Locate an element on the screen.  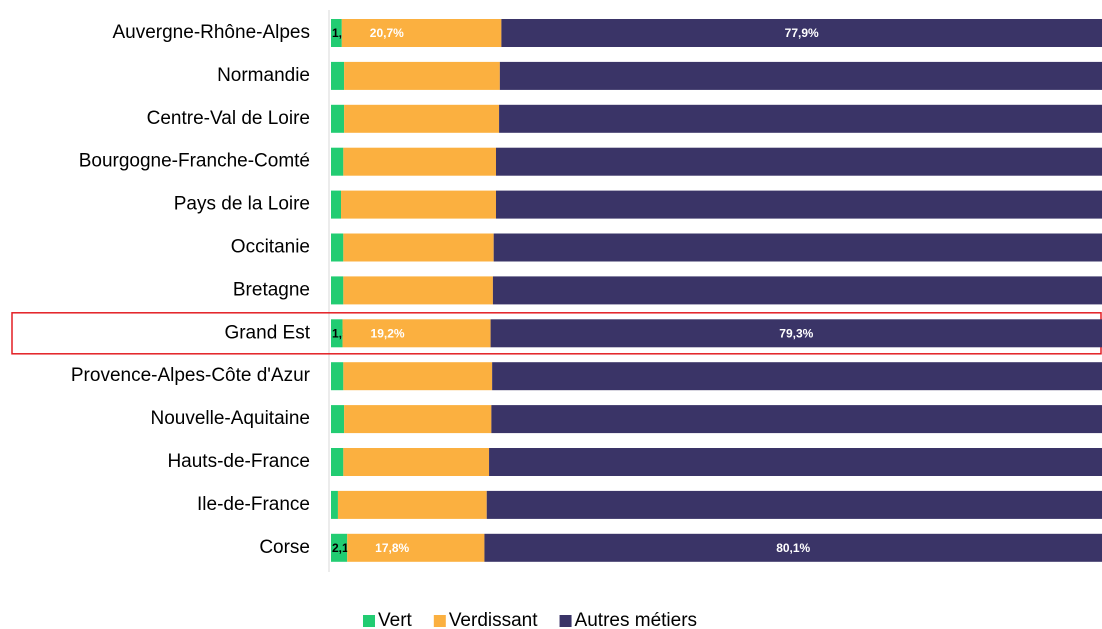
value-label: 80,1% is located at coordinates (793, 548).